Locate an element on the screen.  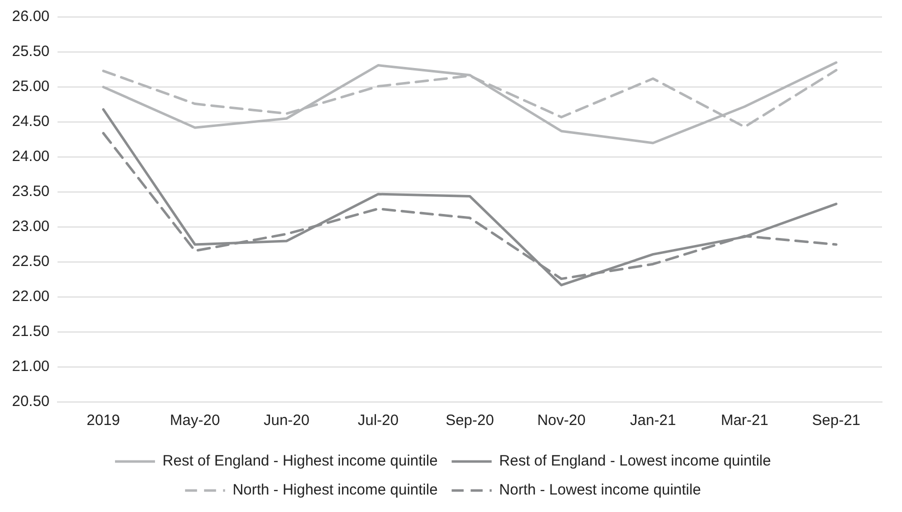
y-tick-label: 20.50 is located at coordinates (31, 401).